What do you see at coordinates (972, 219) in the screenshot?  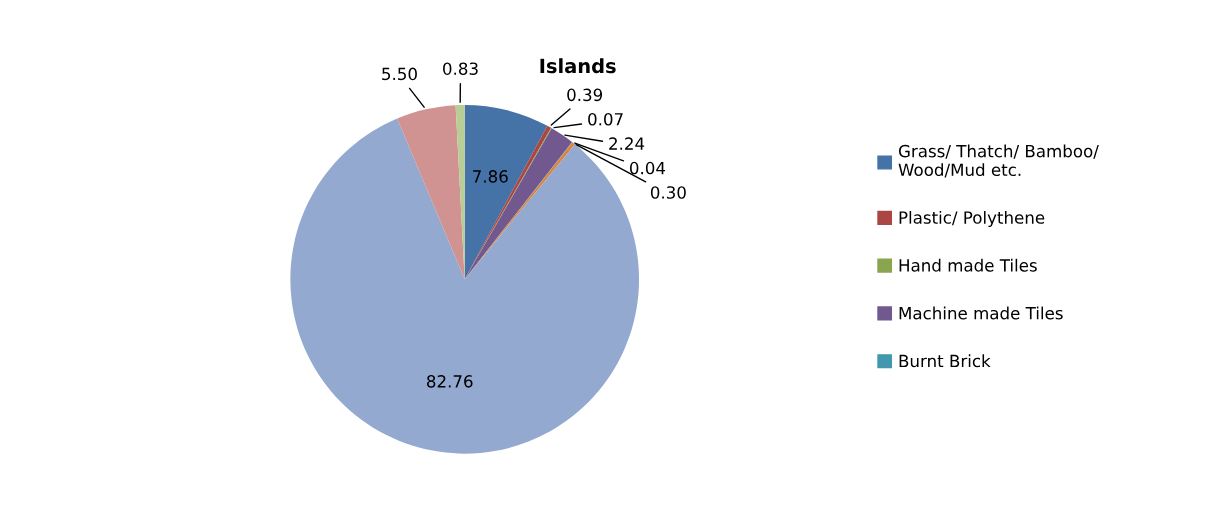 I see `legend-label: Plastic/ Polythene` at bounding box center [972, 219].